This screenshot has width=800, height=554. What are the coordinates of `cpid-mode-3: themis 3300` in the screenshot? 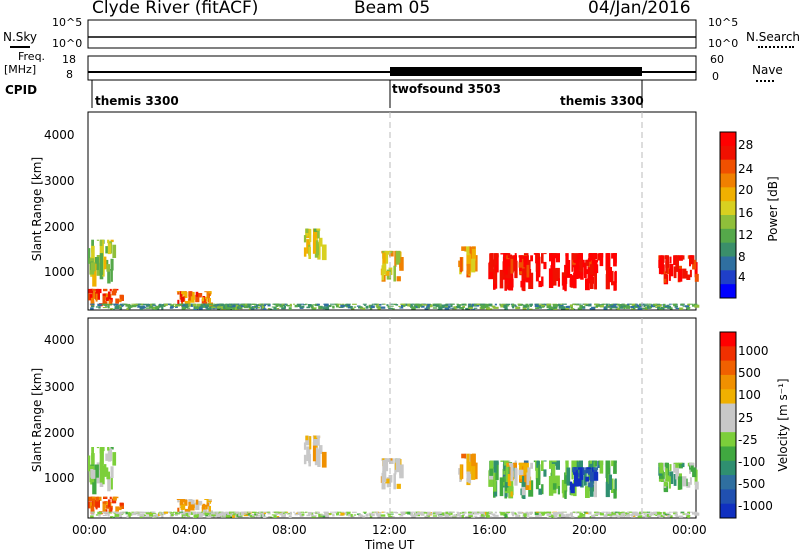 It's located at (602, 101).